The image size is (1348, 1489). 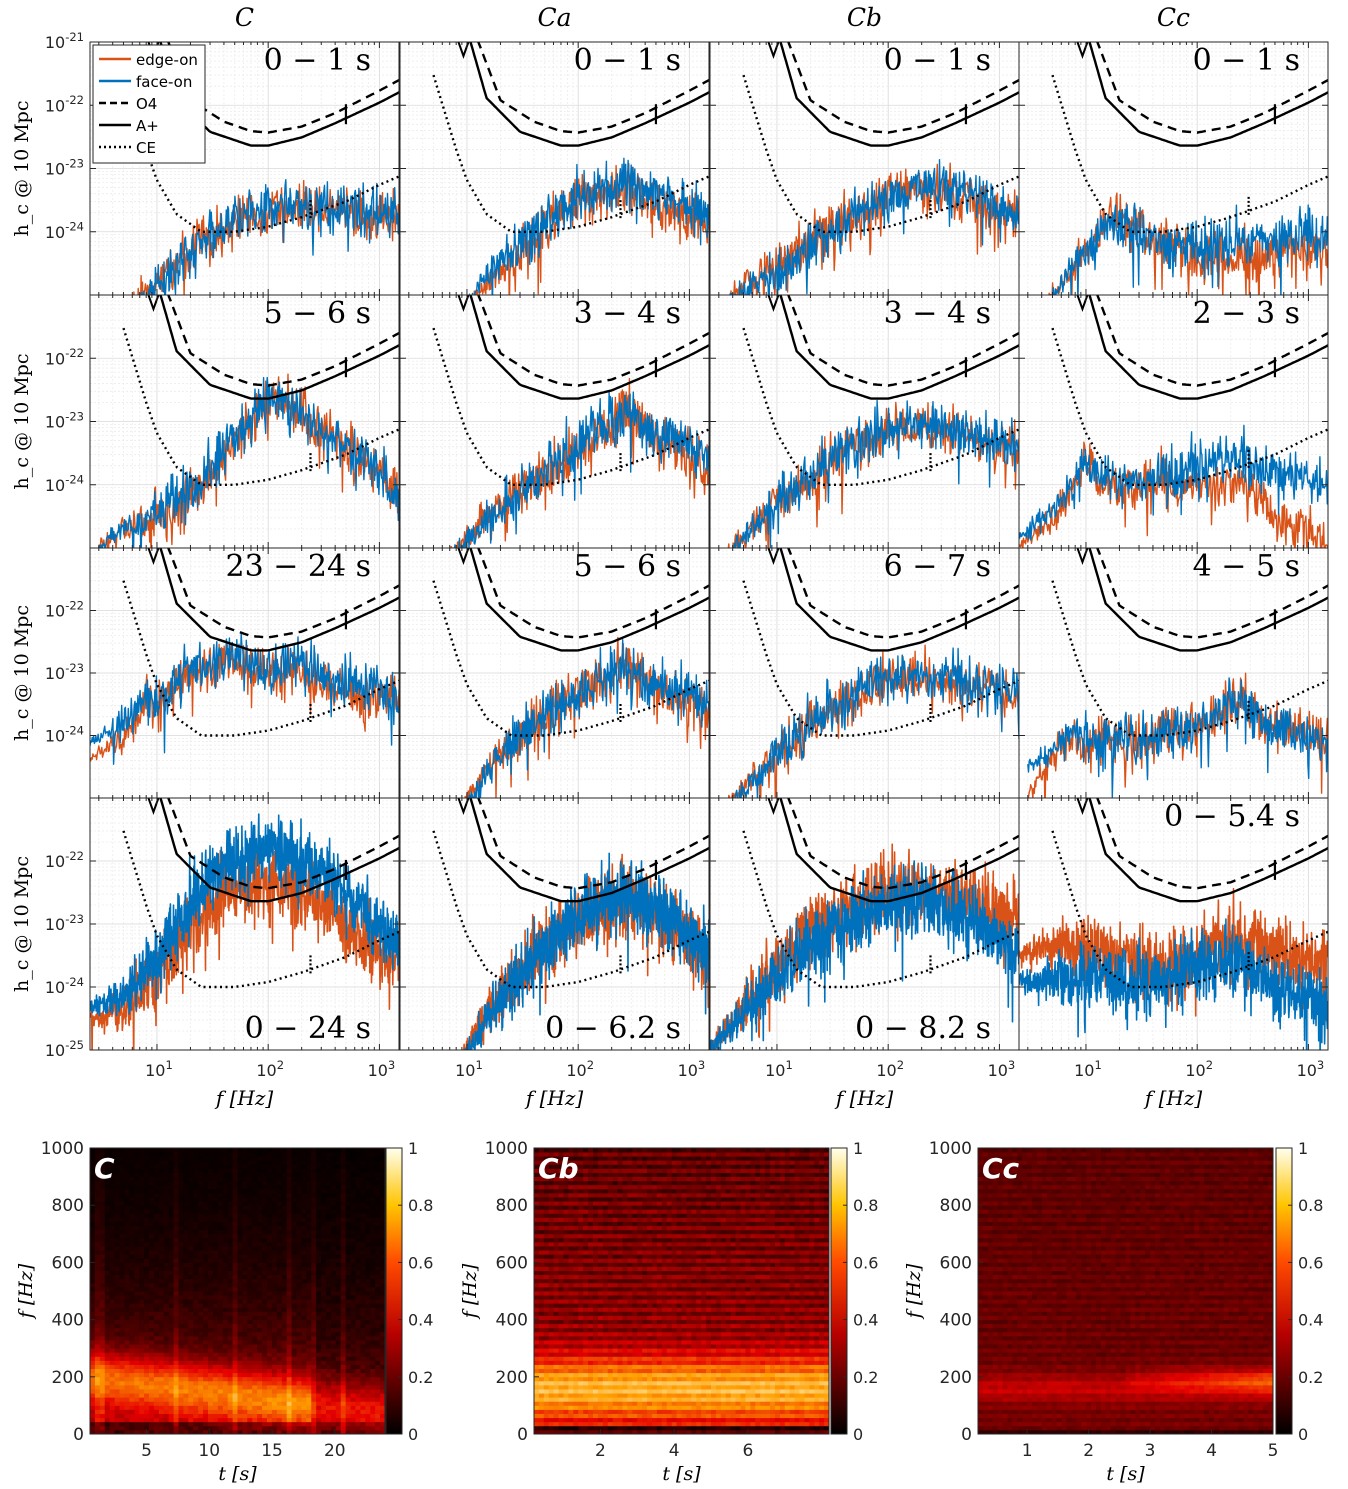 I want to click on x-axis-label: f [Hz], so click(x=1173, y=1098).